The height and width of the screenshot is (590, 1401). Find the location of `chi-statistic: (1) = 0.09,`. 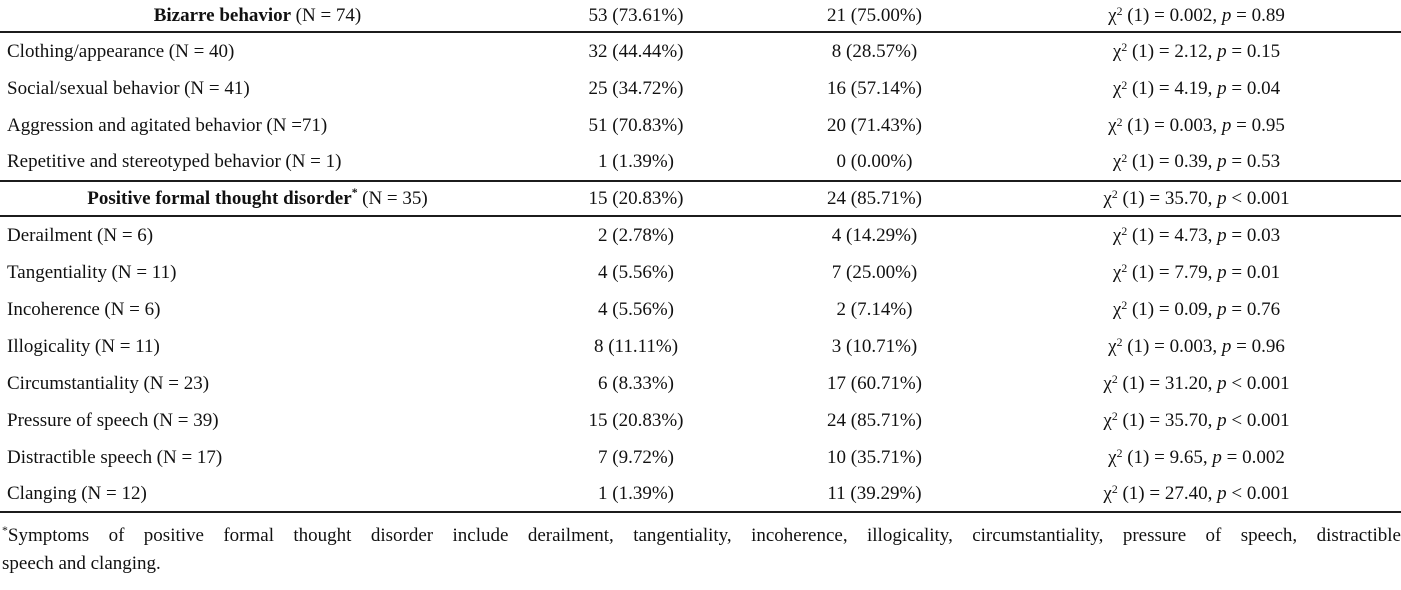

chi-statistic: (1) = 0.09, is located at coordinates (1172, 309).